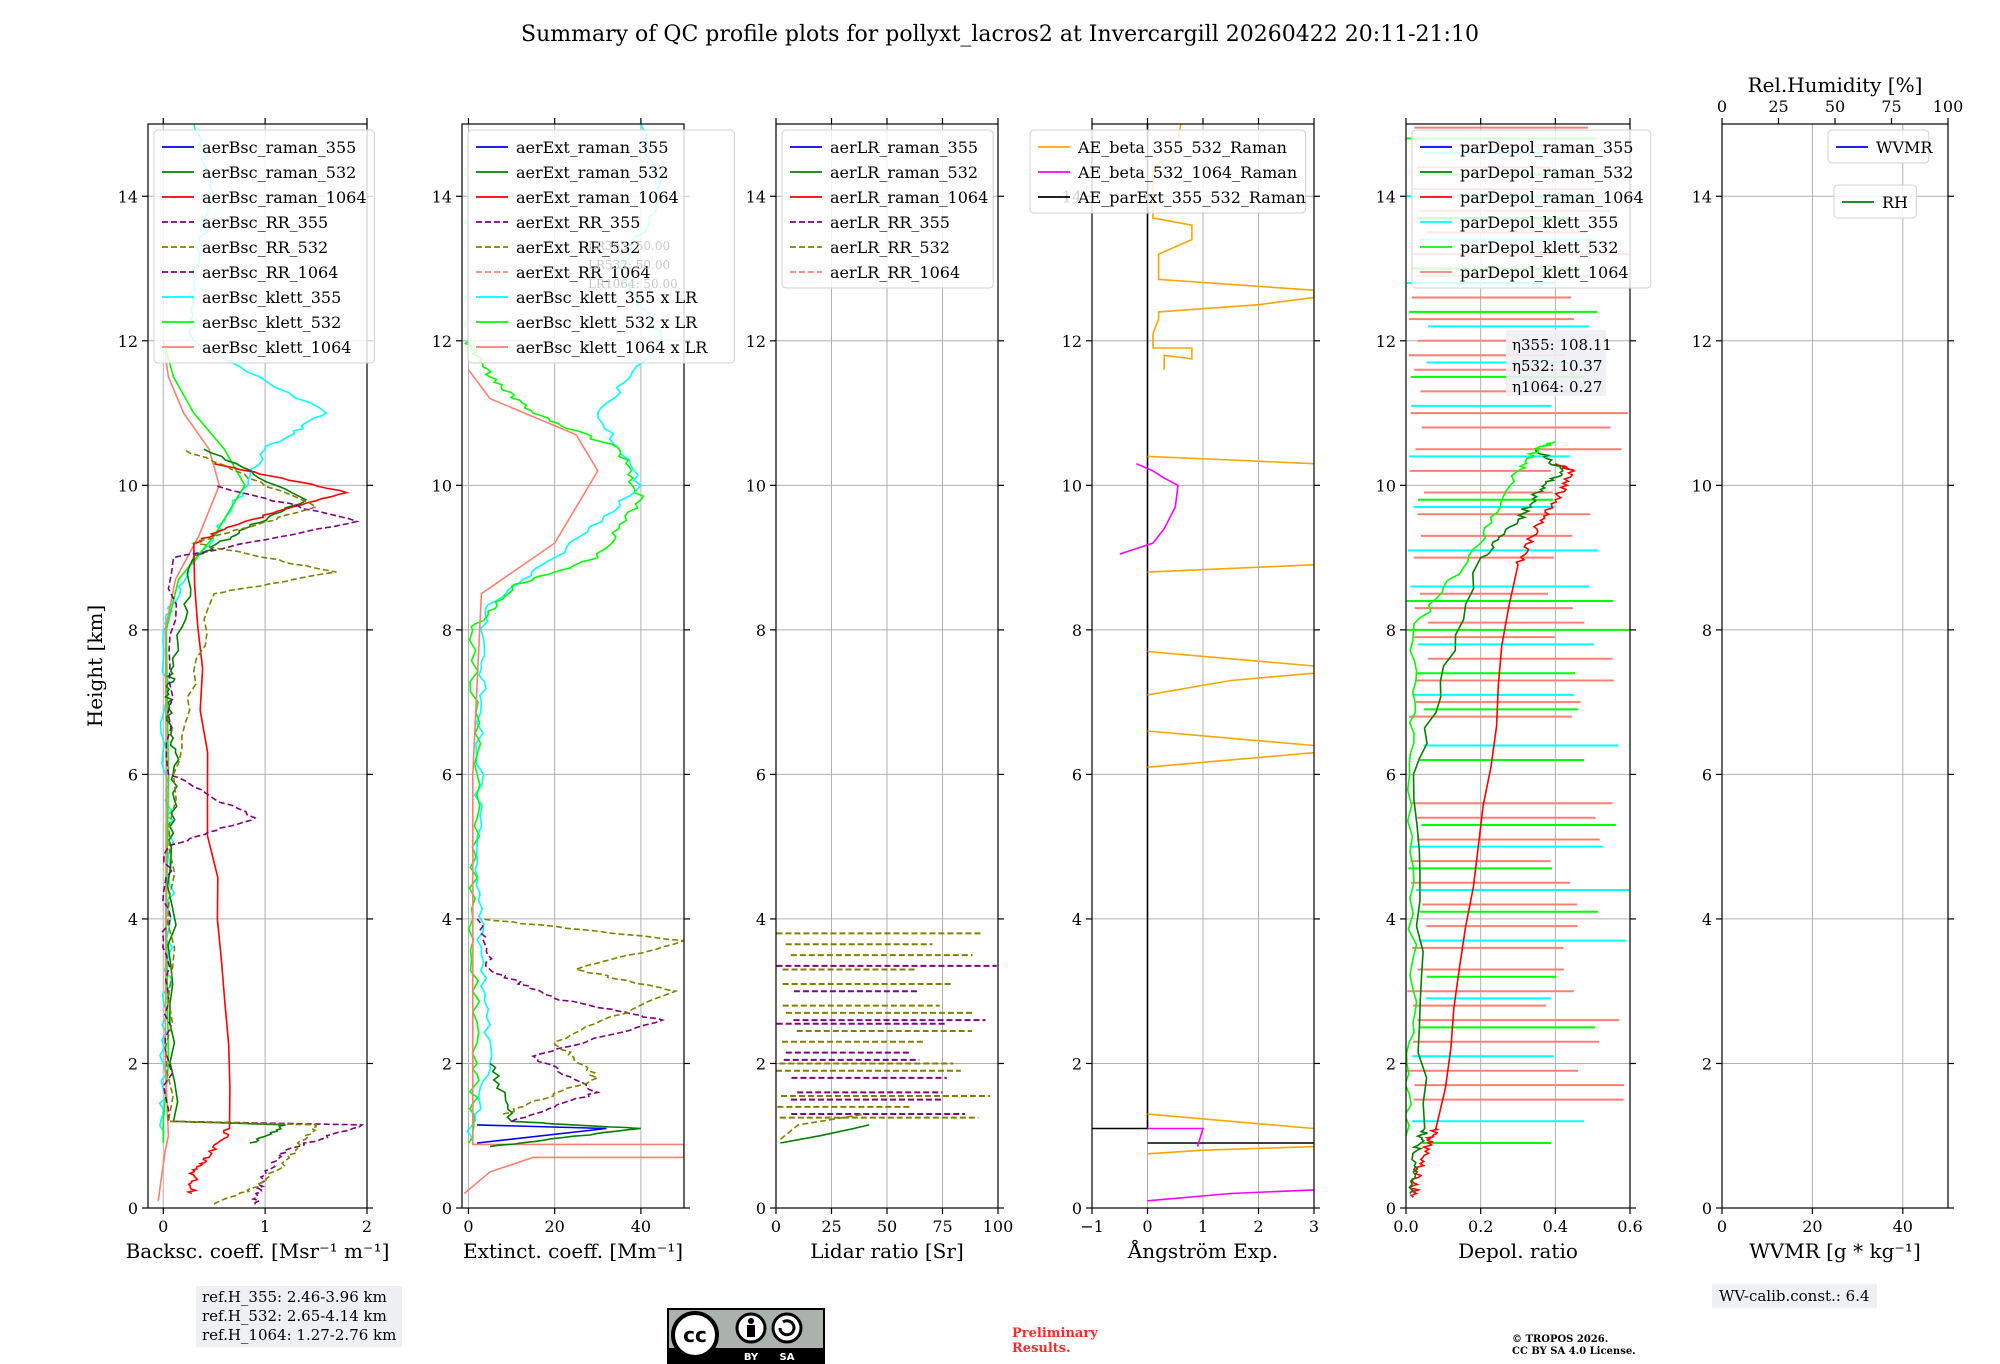 Image resolution: width=2000 pixels, height=1364 pixels. I want to click on x-tick-label: 0.2, so click(1480, 1226).